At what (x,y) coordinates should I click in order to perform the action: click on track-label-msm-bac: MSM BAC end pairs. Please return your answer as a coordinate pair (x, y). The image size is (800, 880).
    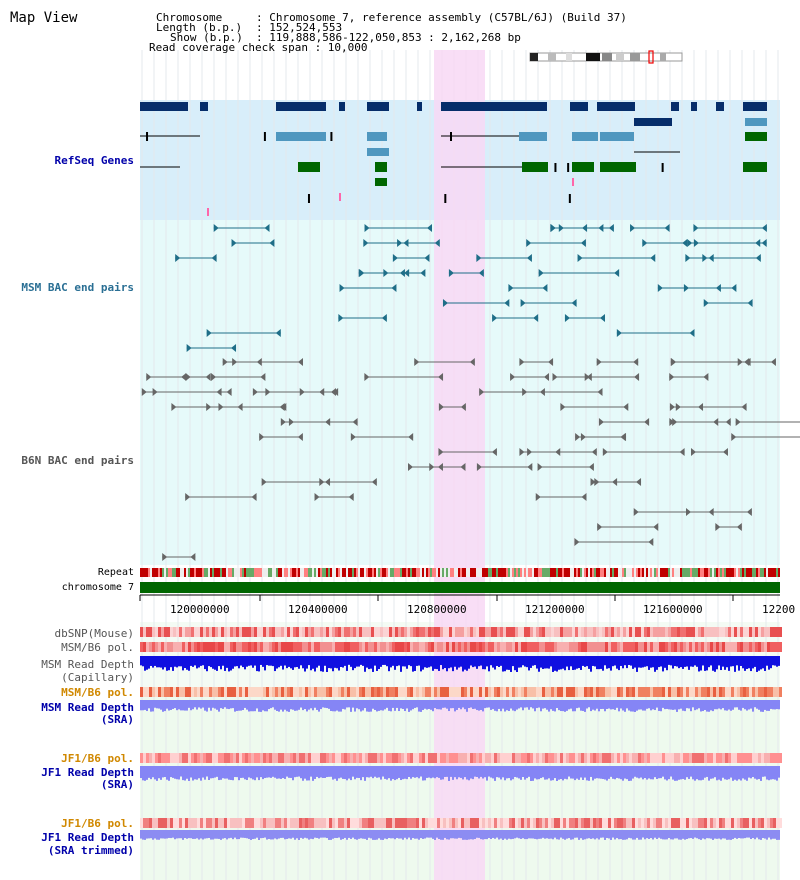
    Looking at the image, I should click on (77, 287).